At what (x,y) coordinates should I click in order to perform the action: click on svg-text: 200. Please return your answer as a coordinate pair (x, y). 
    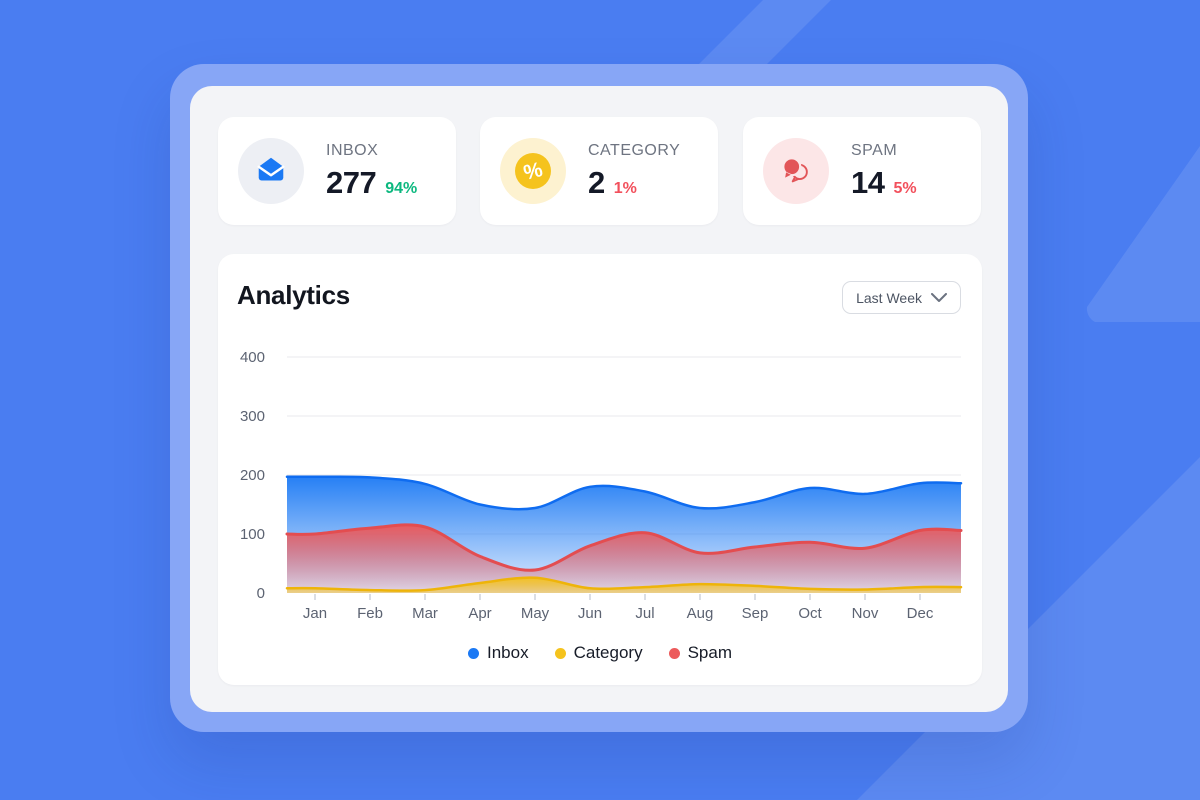
    Looking at the image, I should click on (252, 475).